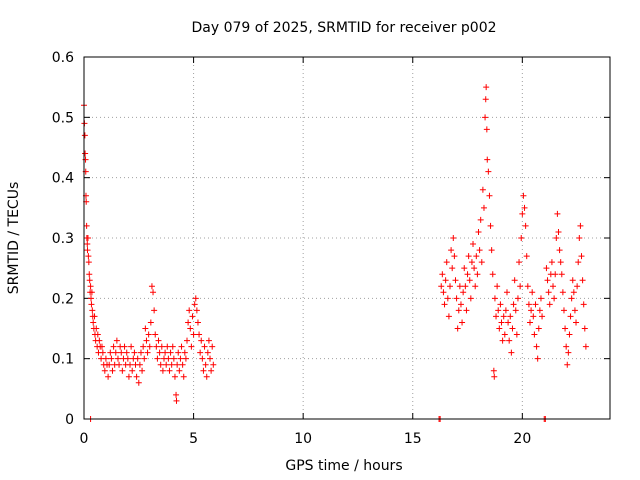  I want to click on y-tick-label: 0.2, so click(63, 299).